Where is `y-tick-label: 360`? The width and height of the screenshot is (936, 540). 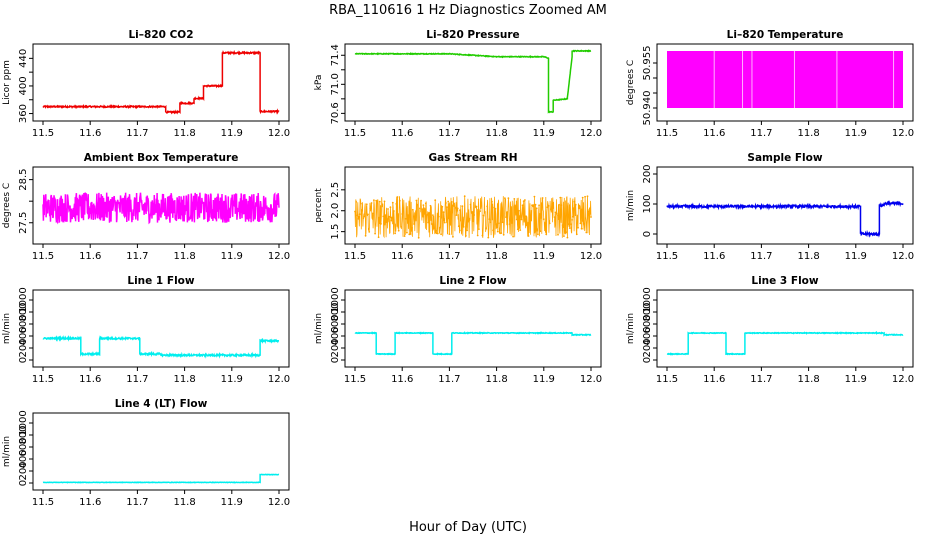 y-tick-label: 360 is located at coordinates (23, 113).